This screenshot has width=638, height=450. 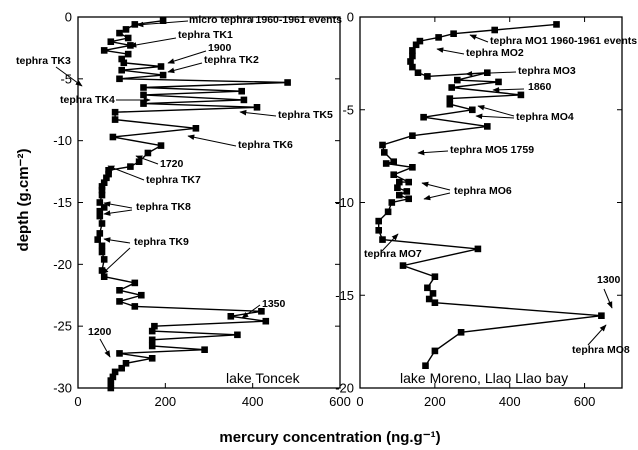 I want to click on left-ytick-label-3: -15, so click(x=62, y=202).